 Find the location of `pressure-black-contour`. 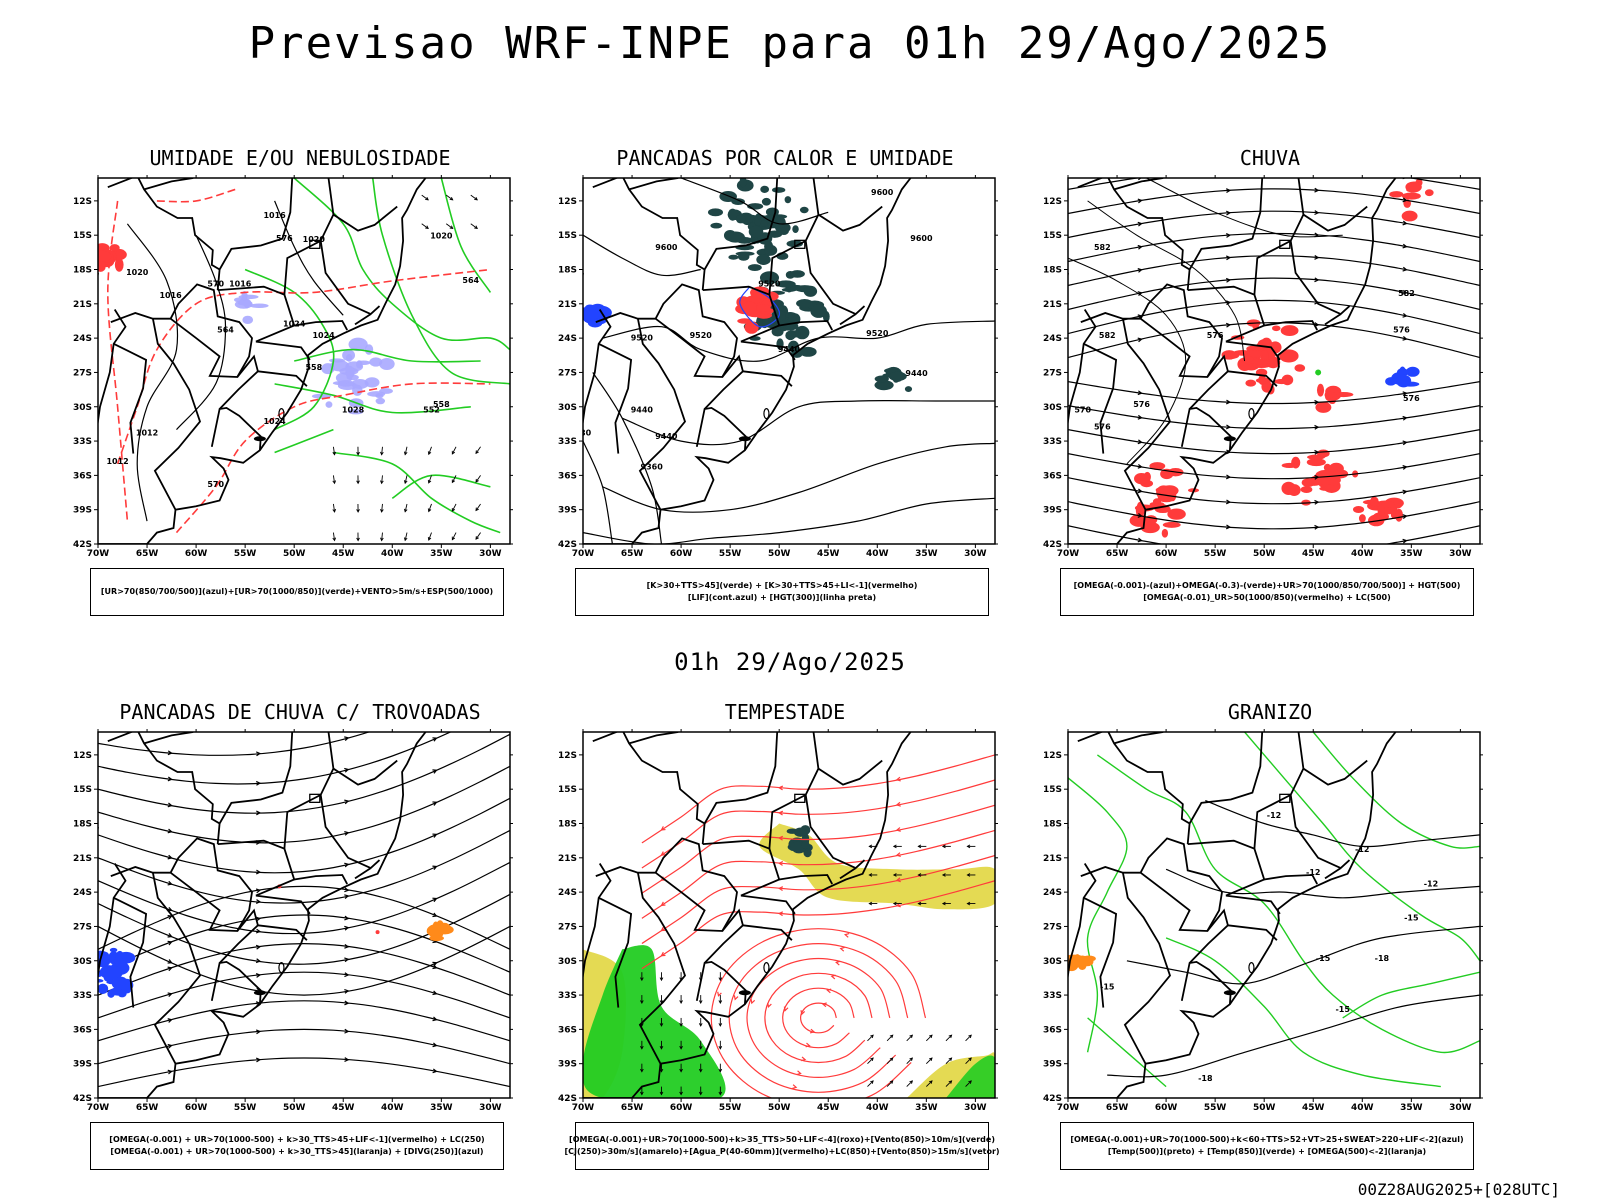

pressure-black-contour is located at coordinates (152, 372).